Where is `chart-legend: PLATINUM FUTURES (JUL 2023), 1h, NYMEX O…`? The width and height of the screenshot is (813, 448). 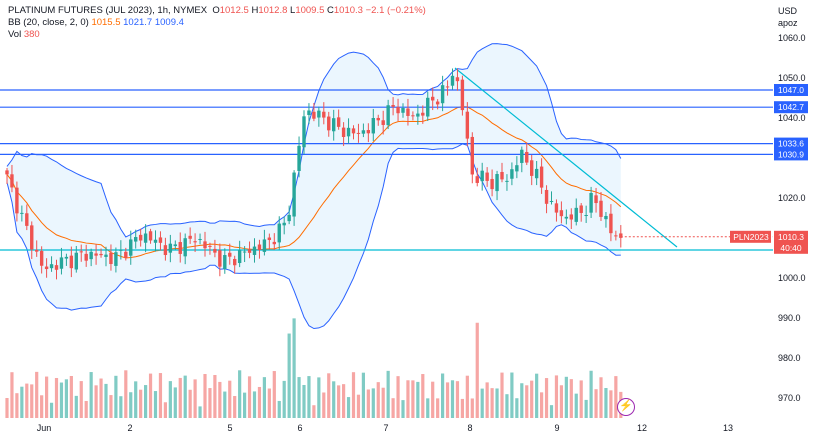 chart-legend: PLATINUM FUTURES (JUL 2023), 1h, NYMEX O… is located at coordinates (217, 23).